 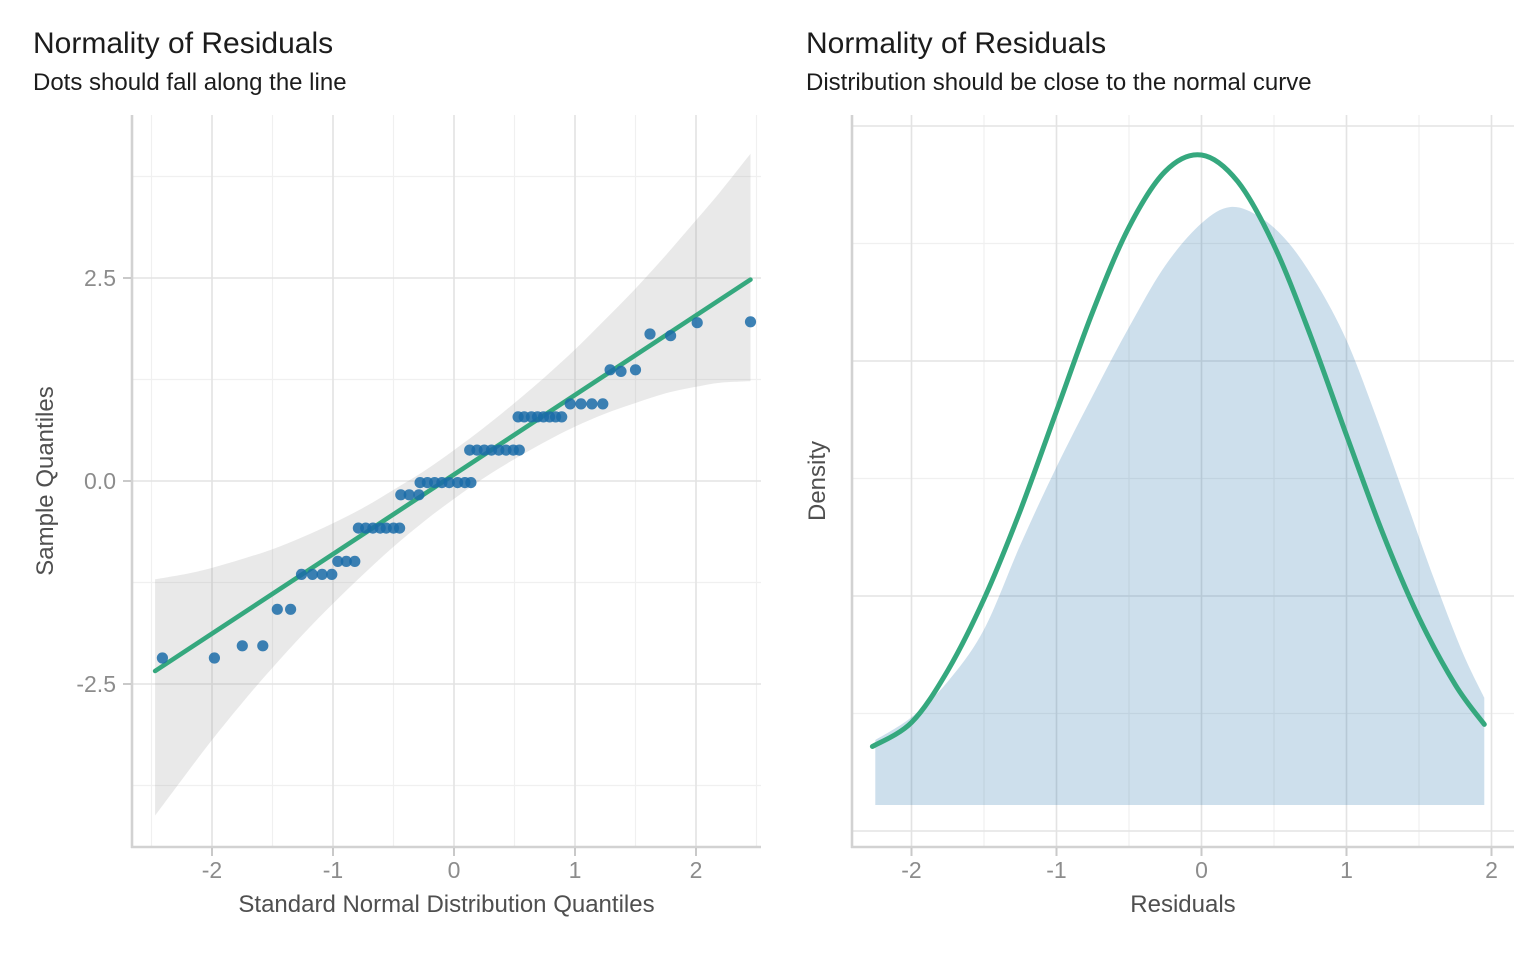 I want to click on qq-y-tick-label: -2.5, so click(x=96, y=684).